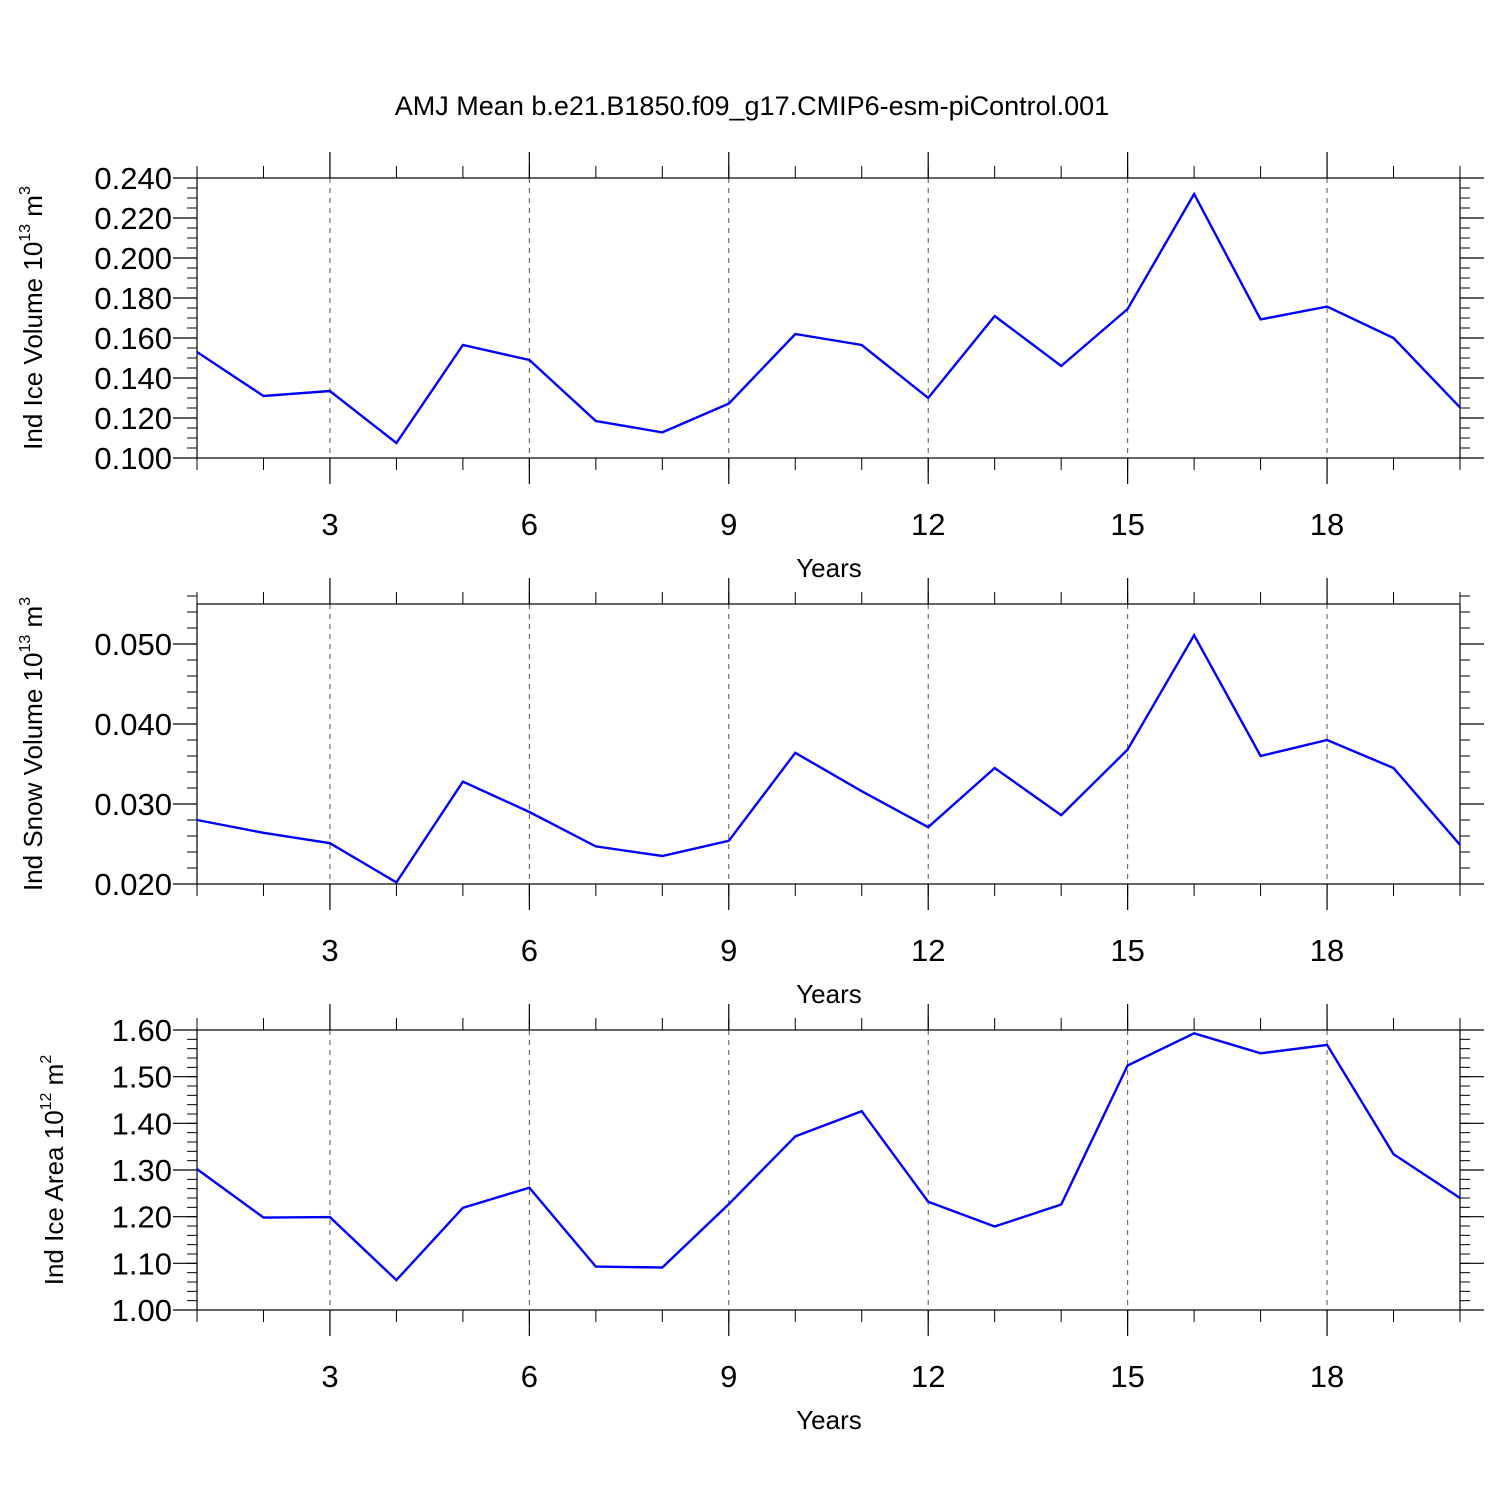  Describe the element at coordinates (133, 418) in the screenshot. I see `y-tick-label: 0.120` at that location.